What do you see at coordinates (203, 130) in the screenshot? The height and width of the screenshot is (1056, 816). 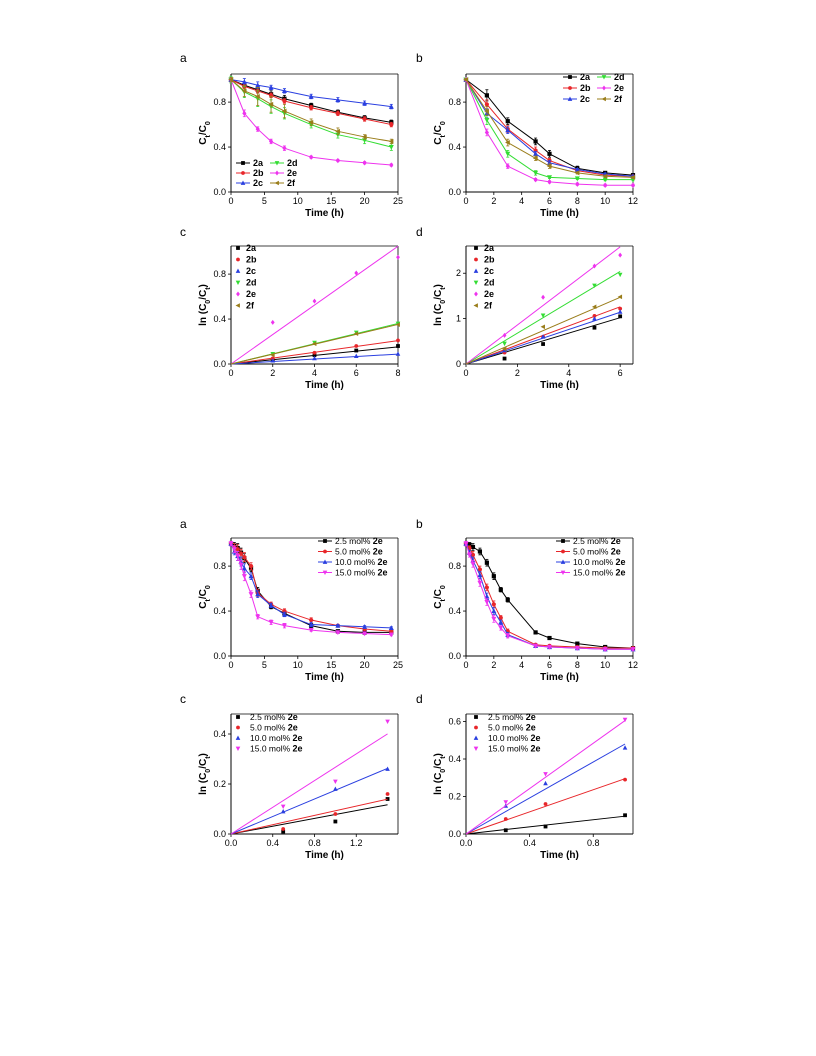 I see `y-axis-title-part: /C` at bounding box center [203, 130].